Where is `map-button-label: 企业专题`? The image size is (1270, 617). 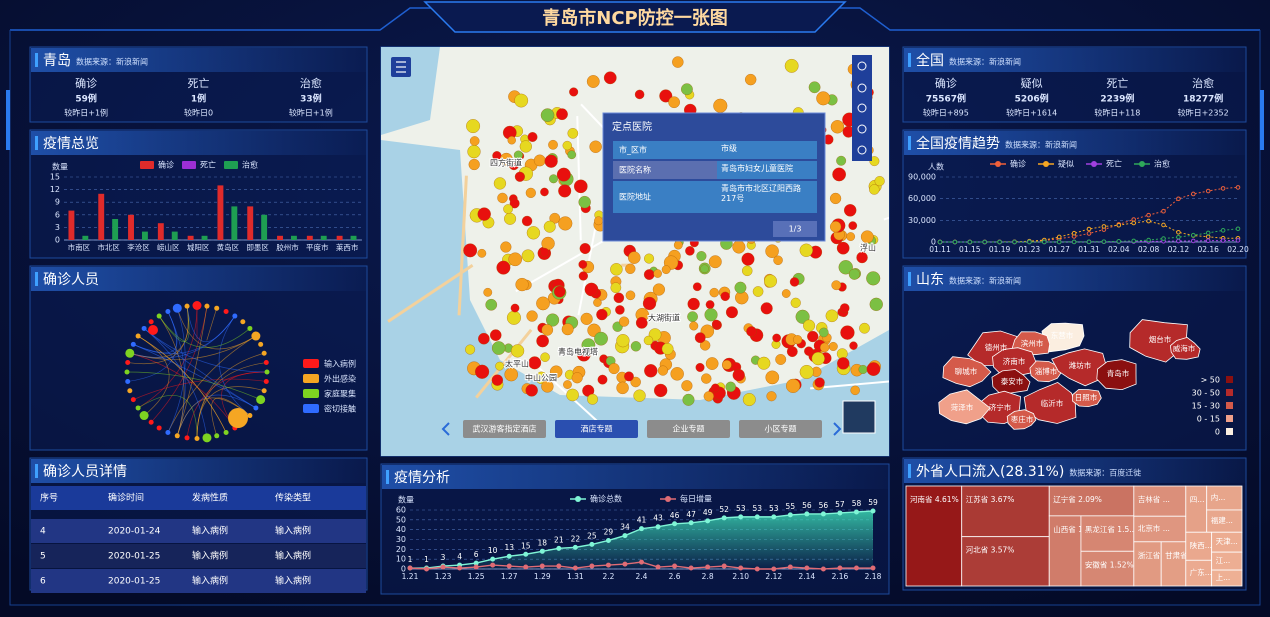
map-button-label: 企业专题 is located at coordinates (689, 429).